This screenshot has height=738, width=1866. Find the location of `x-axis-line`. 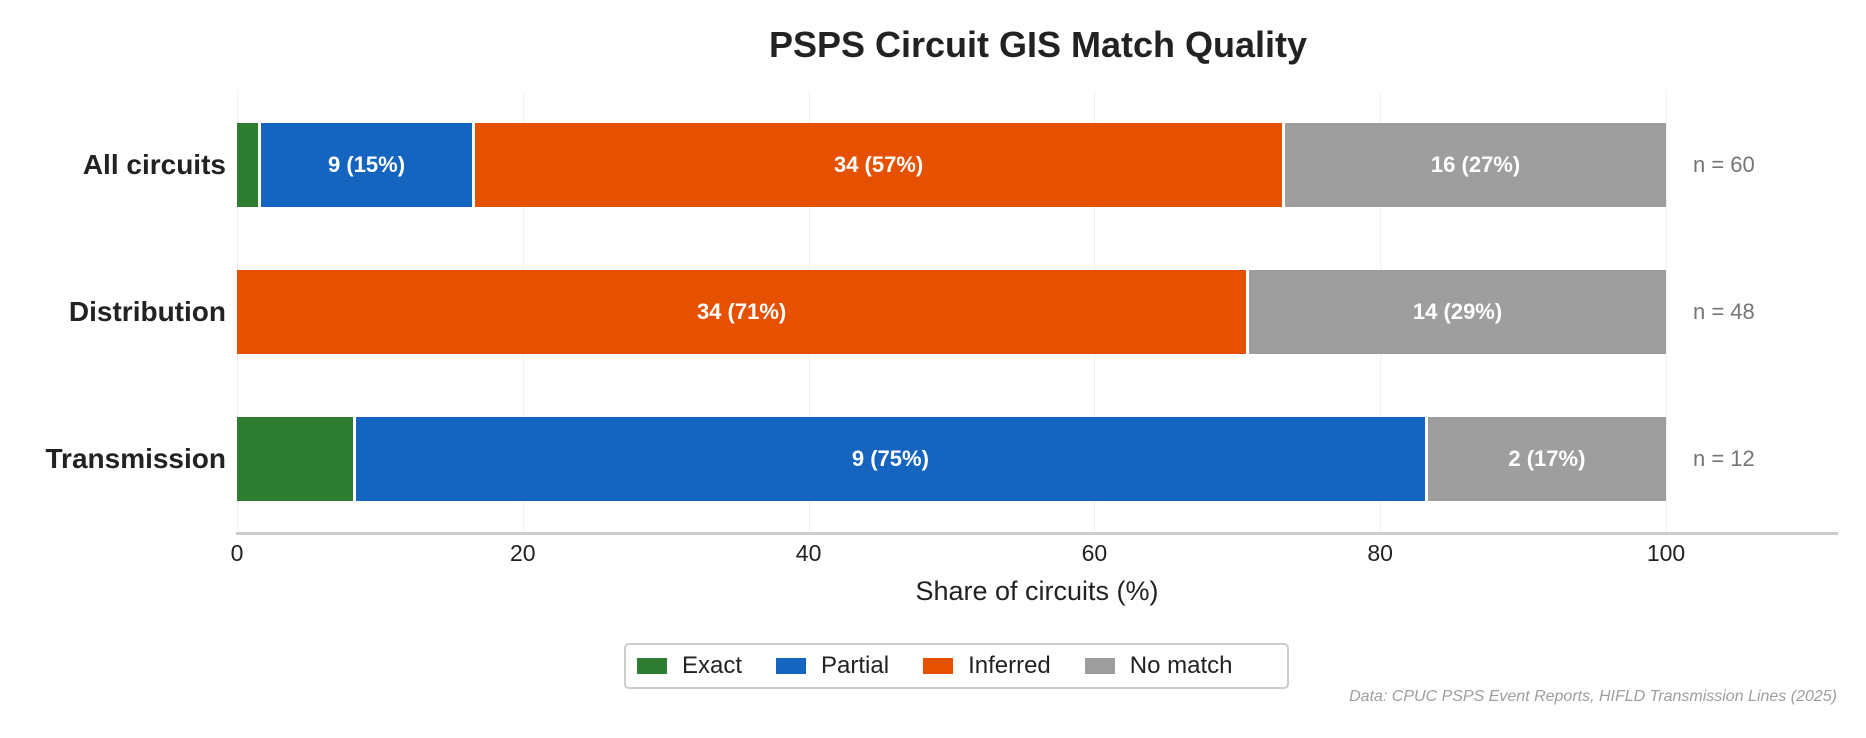

x-axis-line is located at coordinates (1037, 533).